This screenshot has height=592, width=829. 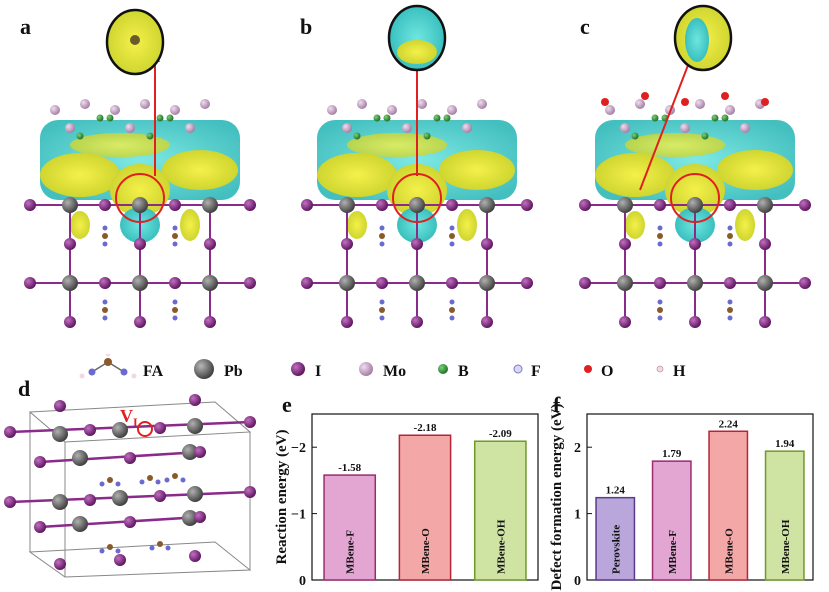 What do you see at coordinates (527, 371) in the screenshot?
I see `legend-f: F` at bounding box center [527, 371].